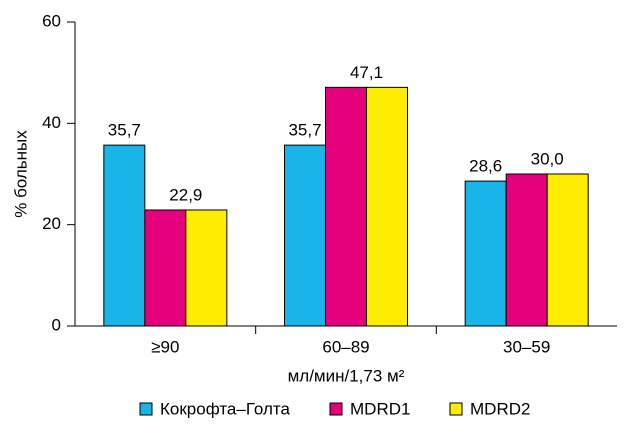 Image resolution: width=625 pixels, height=424 pixels. I want to click on y-axis-label: % больных, so click(20, 174).